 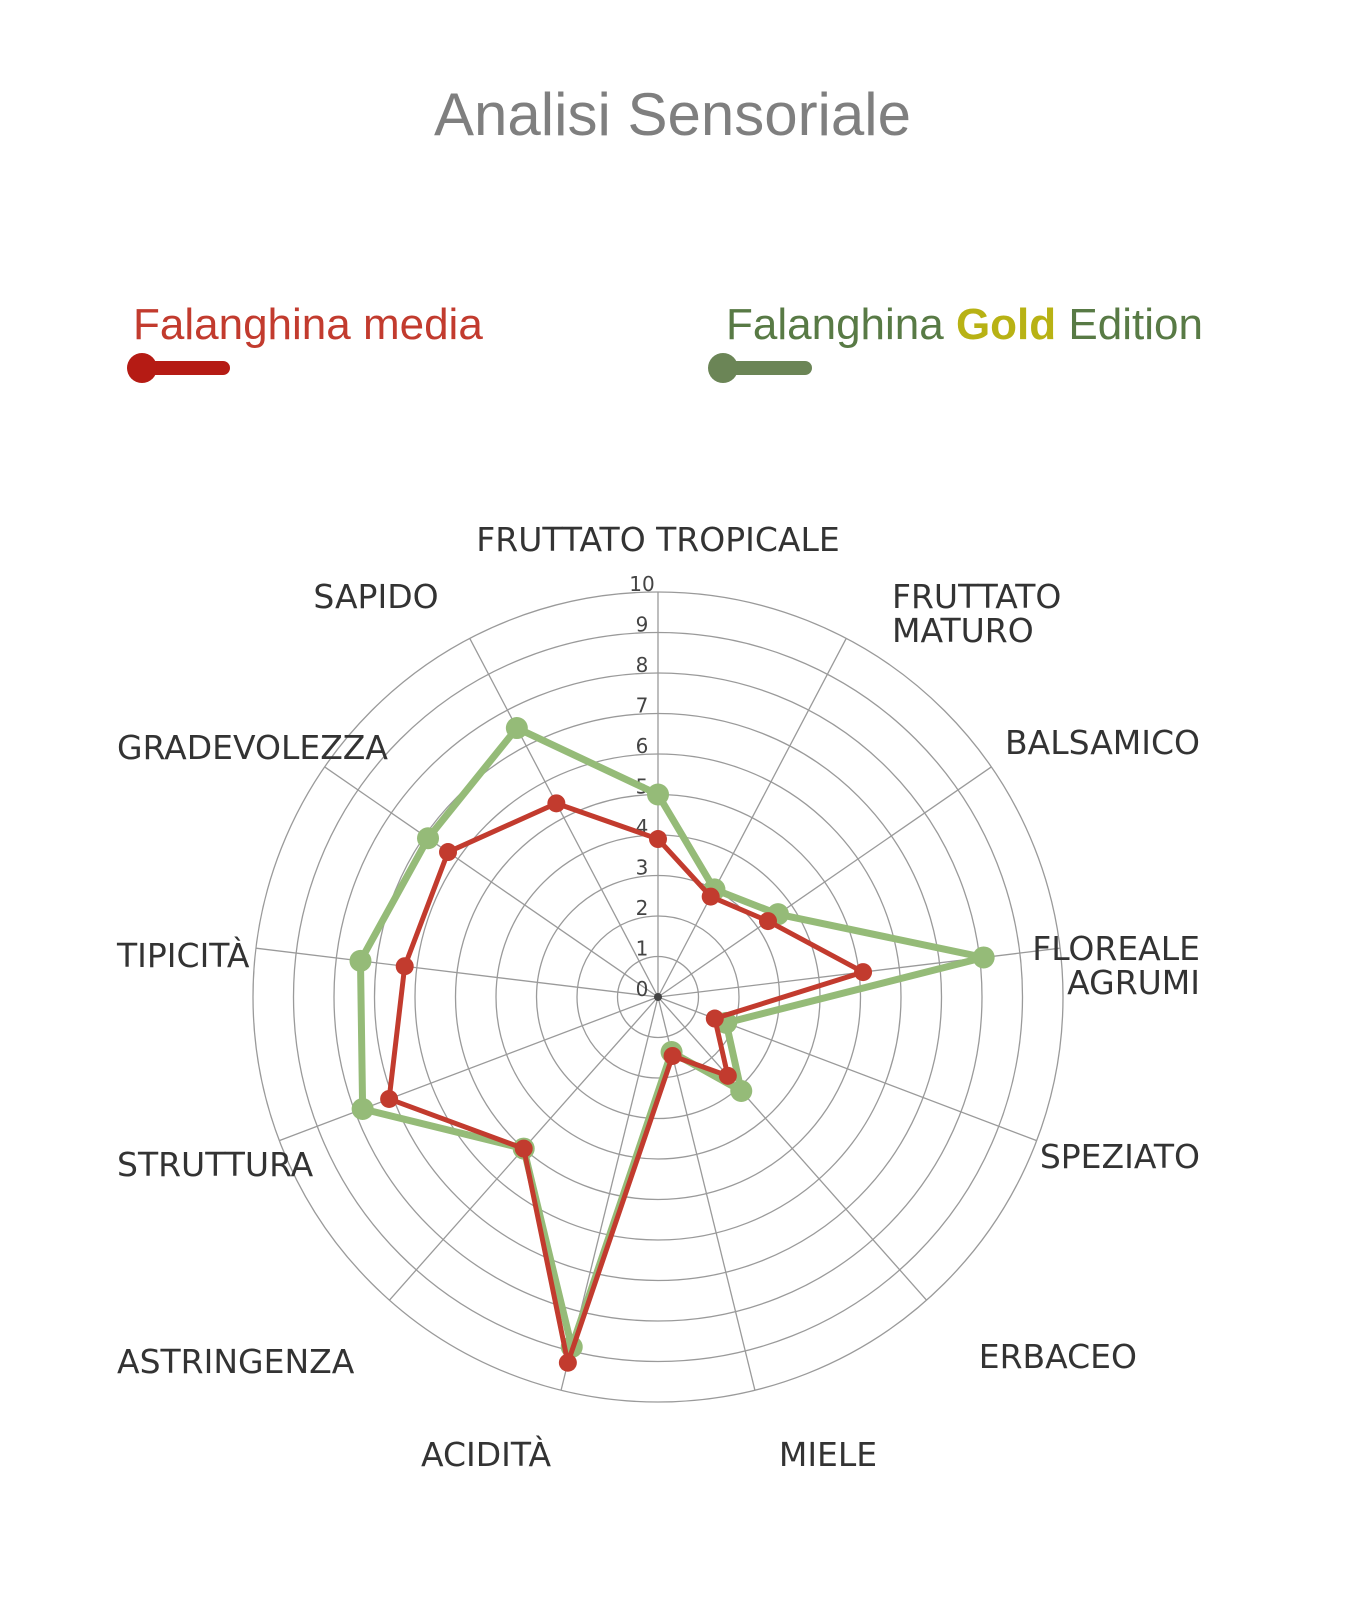 What do you see at coordinates (642, 868) in the screenshot?
I see `tick-label-3: 3` at bounding box center [642, 868].